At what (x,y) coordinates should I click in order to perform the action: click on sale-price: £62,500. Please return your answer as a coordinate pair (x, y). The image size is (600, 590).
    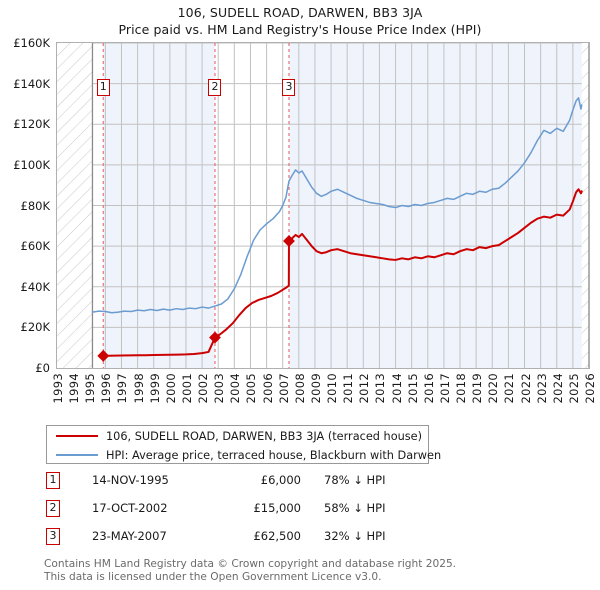
    Looking at the image, I should click on (277, 536).